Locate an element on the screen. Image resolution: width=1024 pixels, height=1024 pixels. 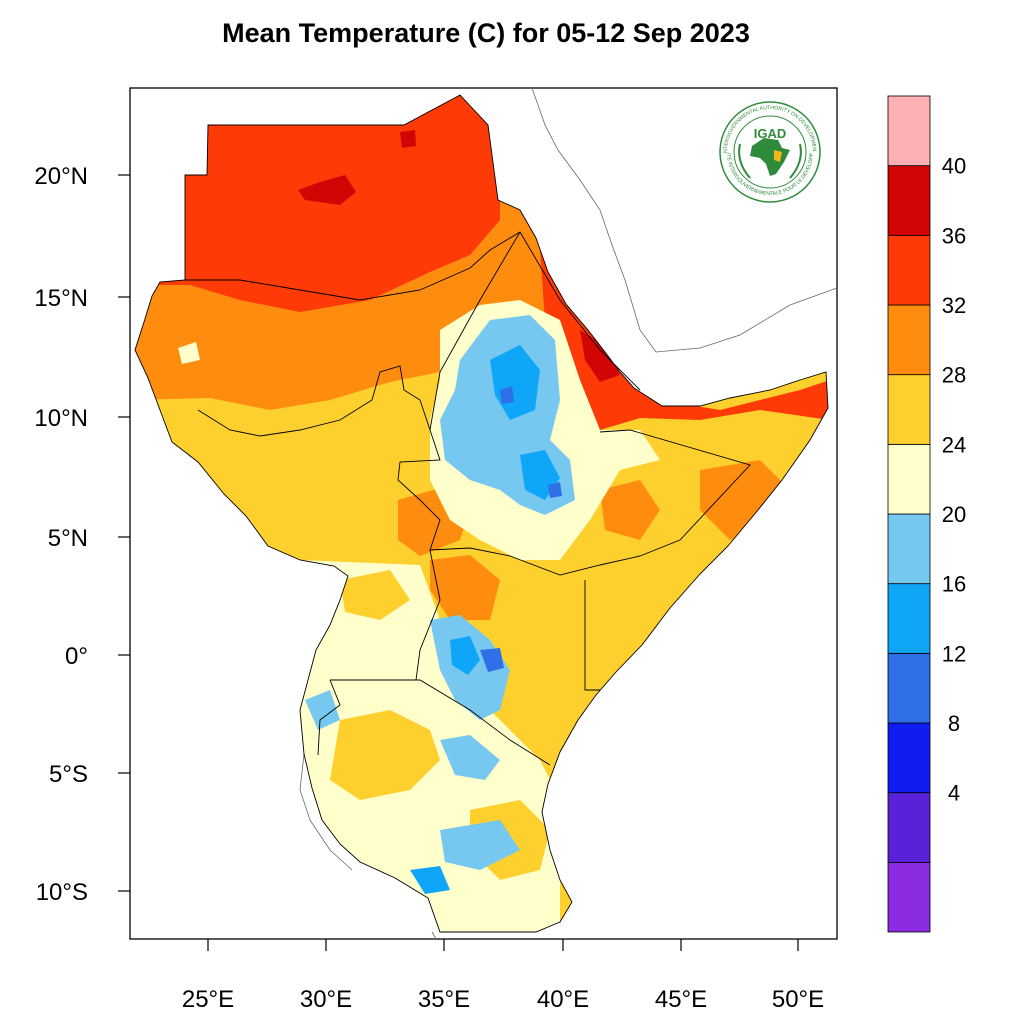
map-title: Mean Temperature (C) for 05-12 Sep 2023 is located at coordinates (486, 33).